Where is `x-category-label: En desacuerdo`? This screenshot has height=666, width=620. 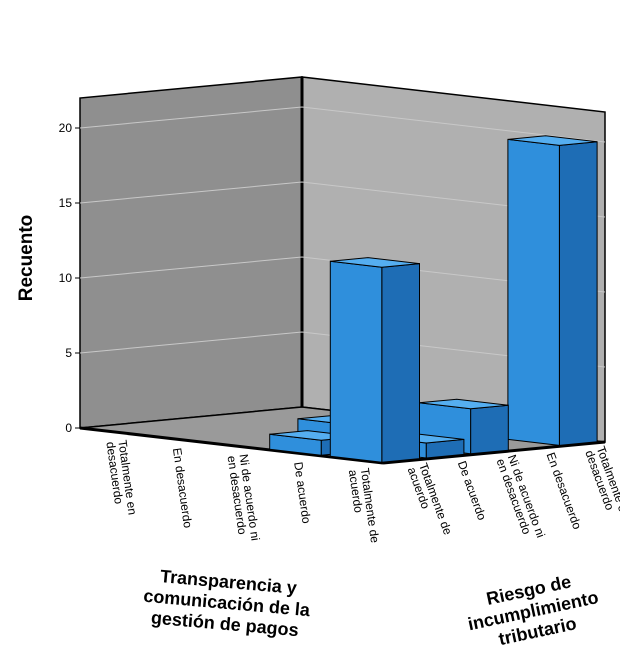
x-category-label: En desacuerdo is located at coordinates (182, 488).